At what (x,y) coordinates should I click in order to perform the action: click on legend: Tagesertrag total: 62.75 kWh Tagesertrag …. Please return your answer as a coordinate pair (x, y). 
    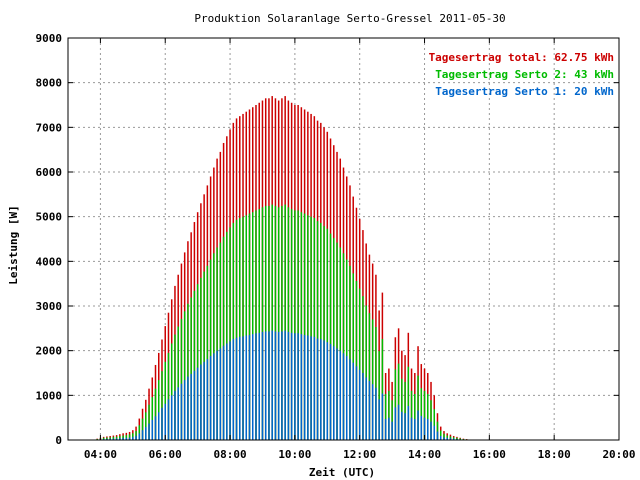
    Looking at the image, I should click on (521, 74).